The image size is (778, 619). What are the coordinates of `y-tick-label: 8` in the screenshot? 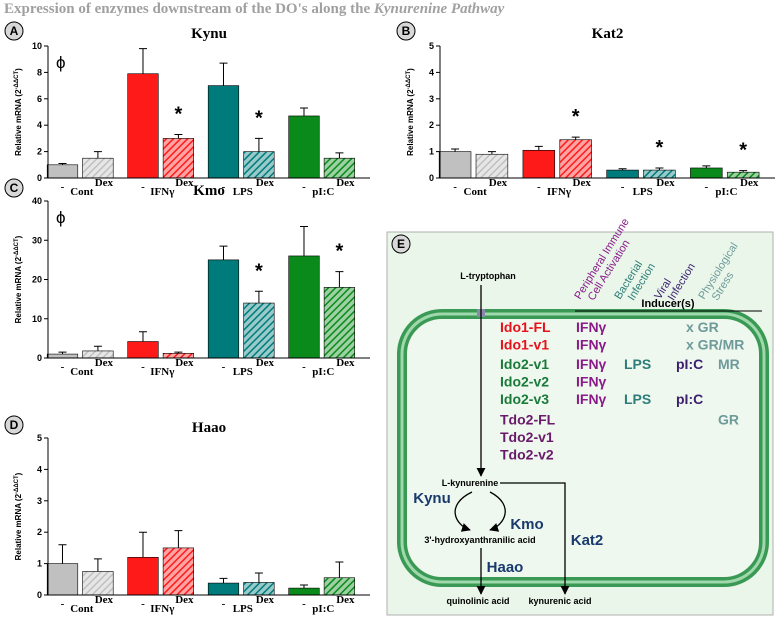 It's located at (39, 72).